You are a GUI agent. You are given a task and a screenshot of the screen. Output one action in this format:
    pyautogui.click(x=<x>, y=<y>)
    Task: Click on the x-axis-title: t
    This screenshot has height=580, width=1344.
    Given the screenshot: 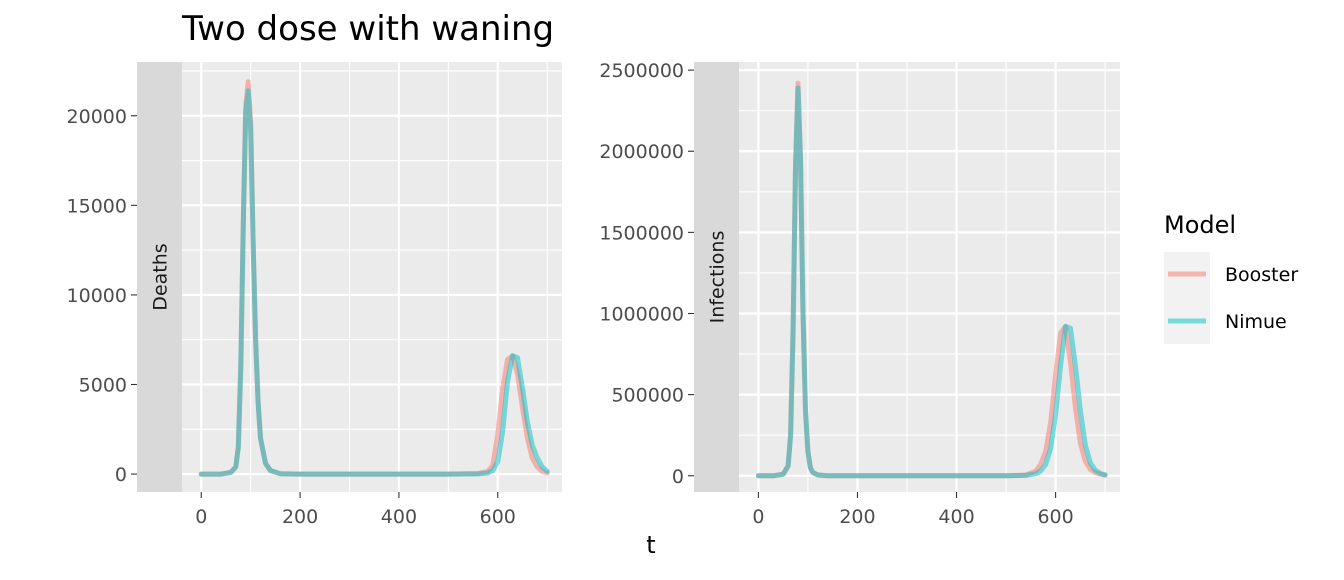 What is the action you would take?
    pyautogui.click(x=650, y=545)
    